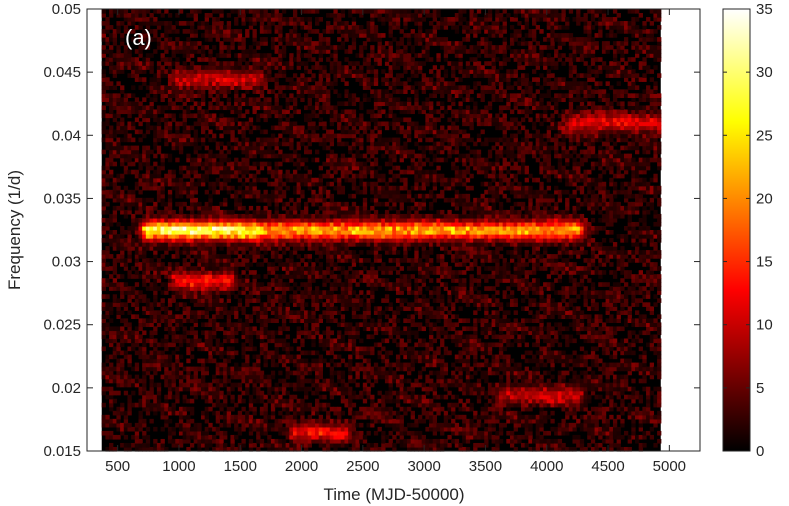 The width and height of the screenshot is (789, 506). I want to click on colorbar-ticks: 0 5 10 15 20 25 30 35, so click(748, 230).